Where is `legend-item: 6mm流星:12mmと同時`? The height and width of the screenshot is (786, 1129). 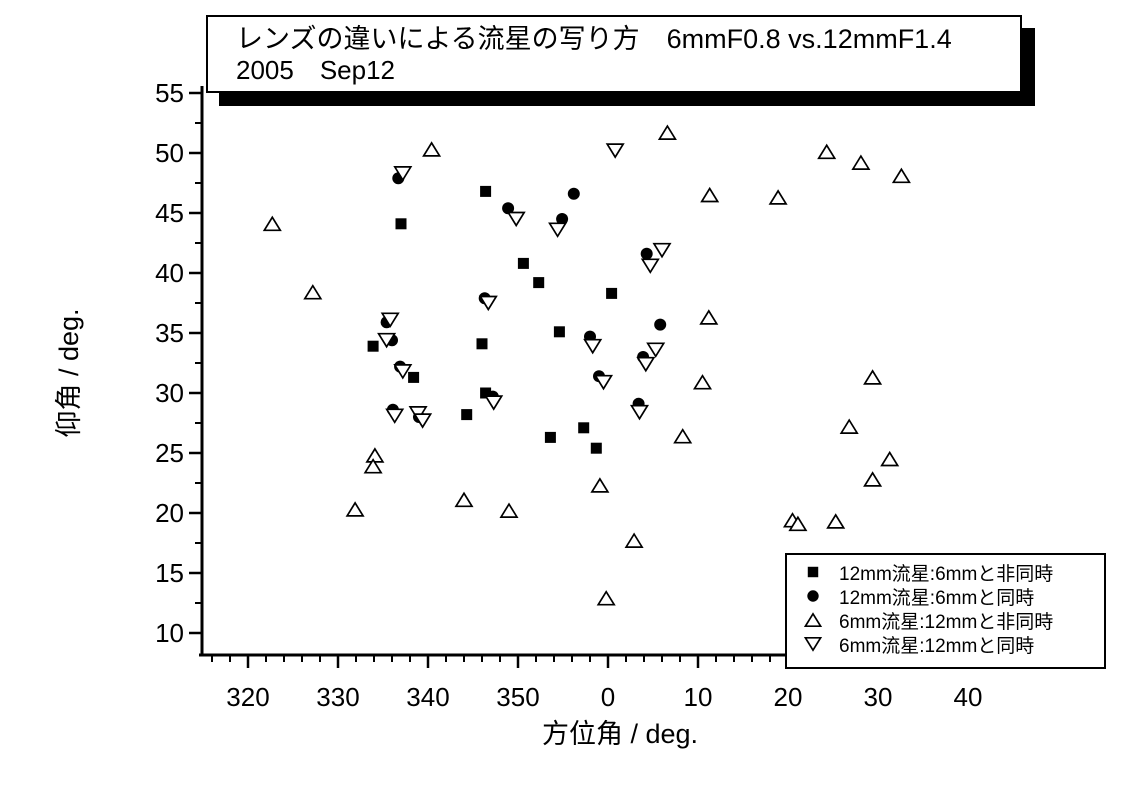 legend-item: 6mm流星:12mmと同時 is located at coordinates (945, 644).